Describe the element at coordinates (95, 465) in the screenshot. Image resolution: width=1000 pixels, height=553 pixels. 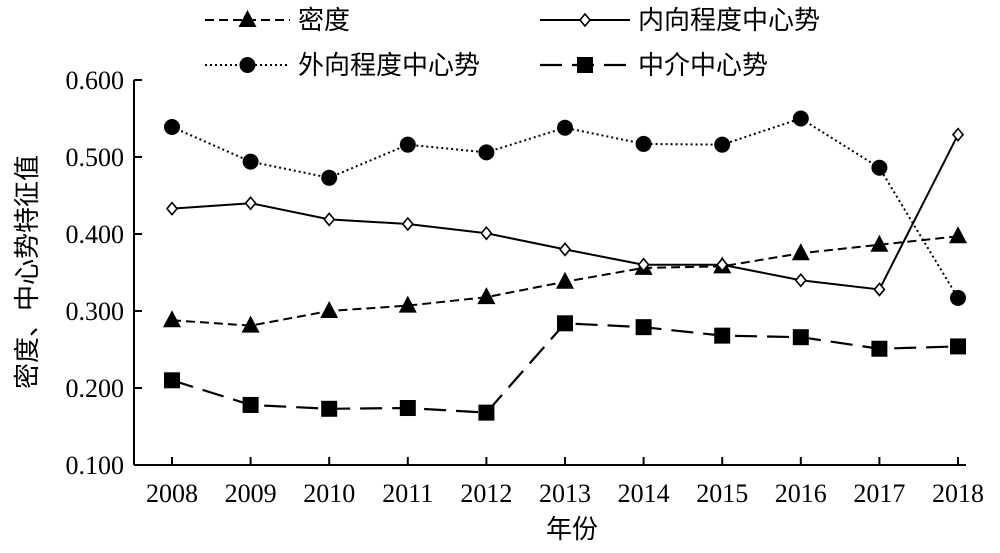
I see `y-tick-label: 0.100` at that location.